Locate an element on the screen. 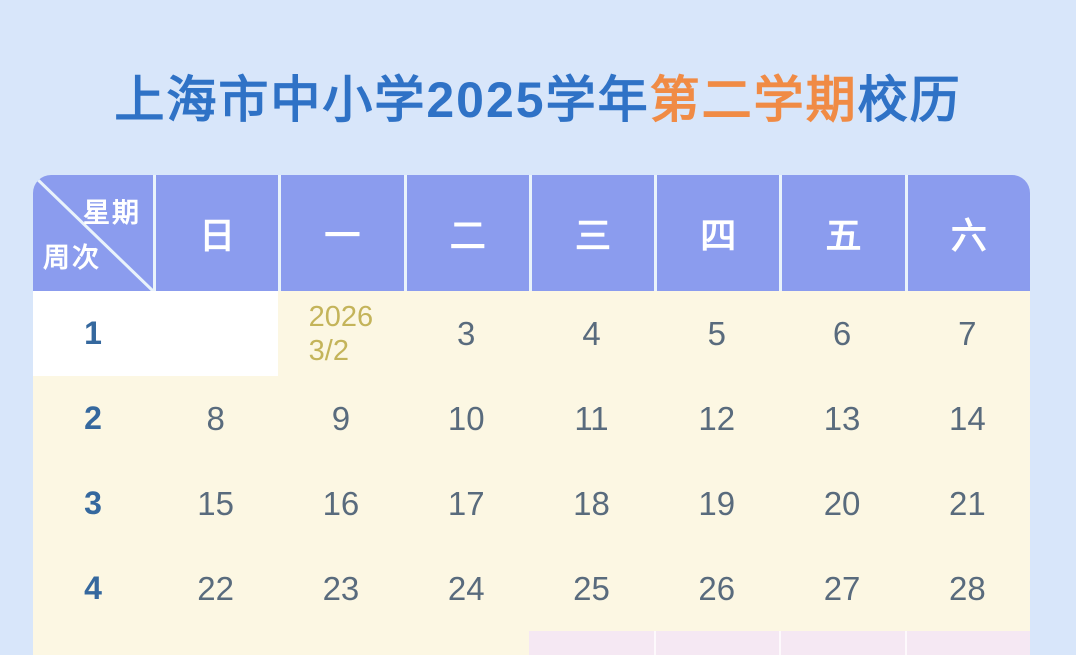  week-row-3: 3 15 16 17 18 19 20 21 is located at coordinates (531, 503).